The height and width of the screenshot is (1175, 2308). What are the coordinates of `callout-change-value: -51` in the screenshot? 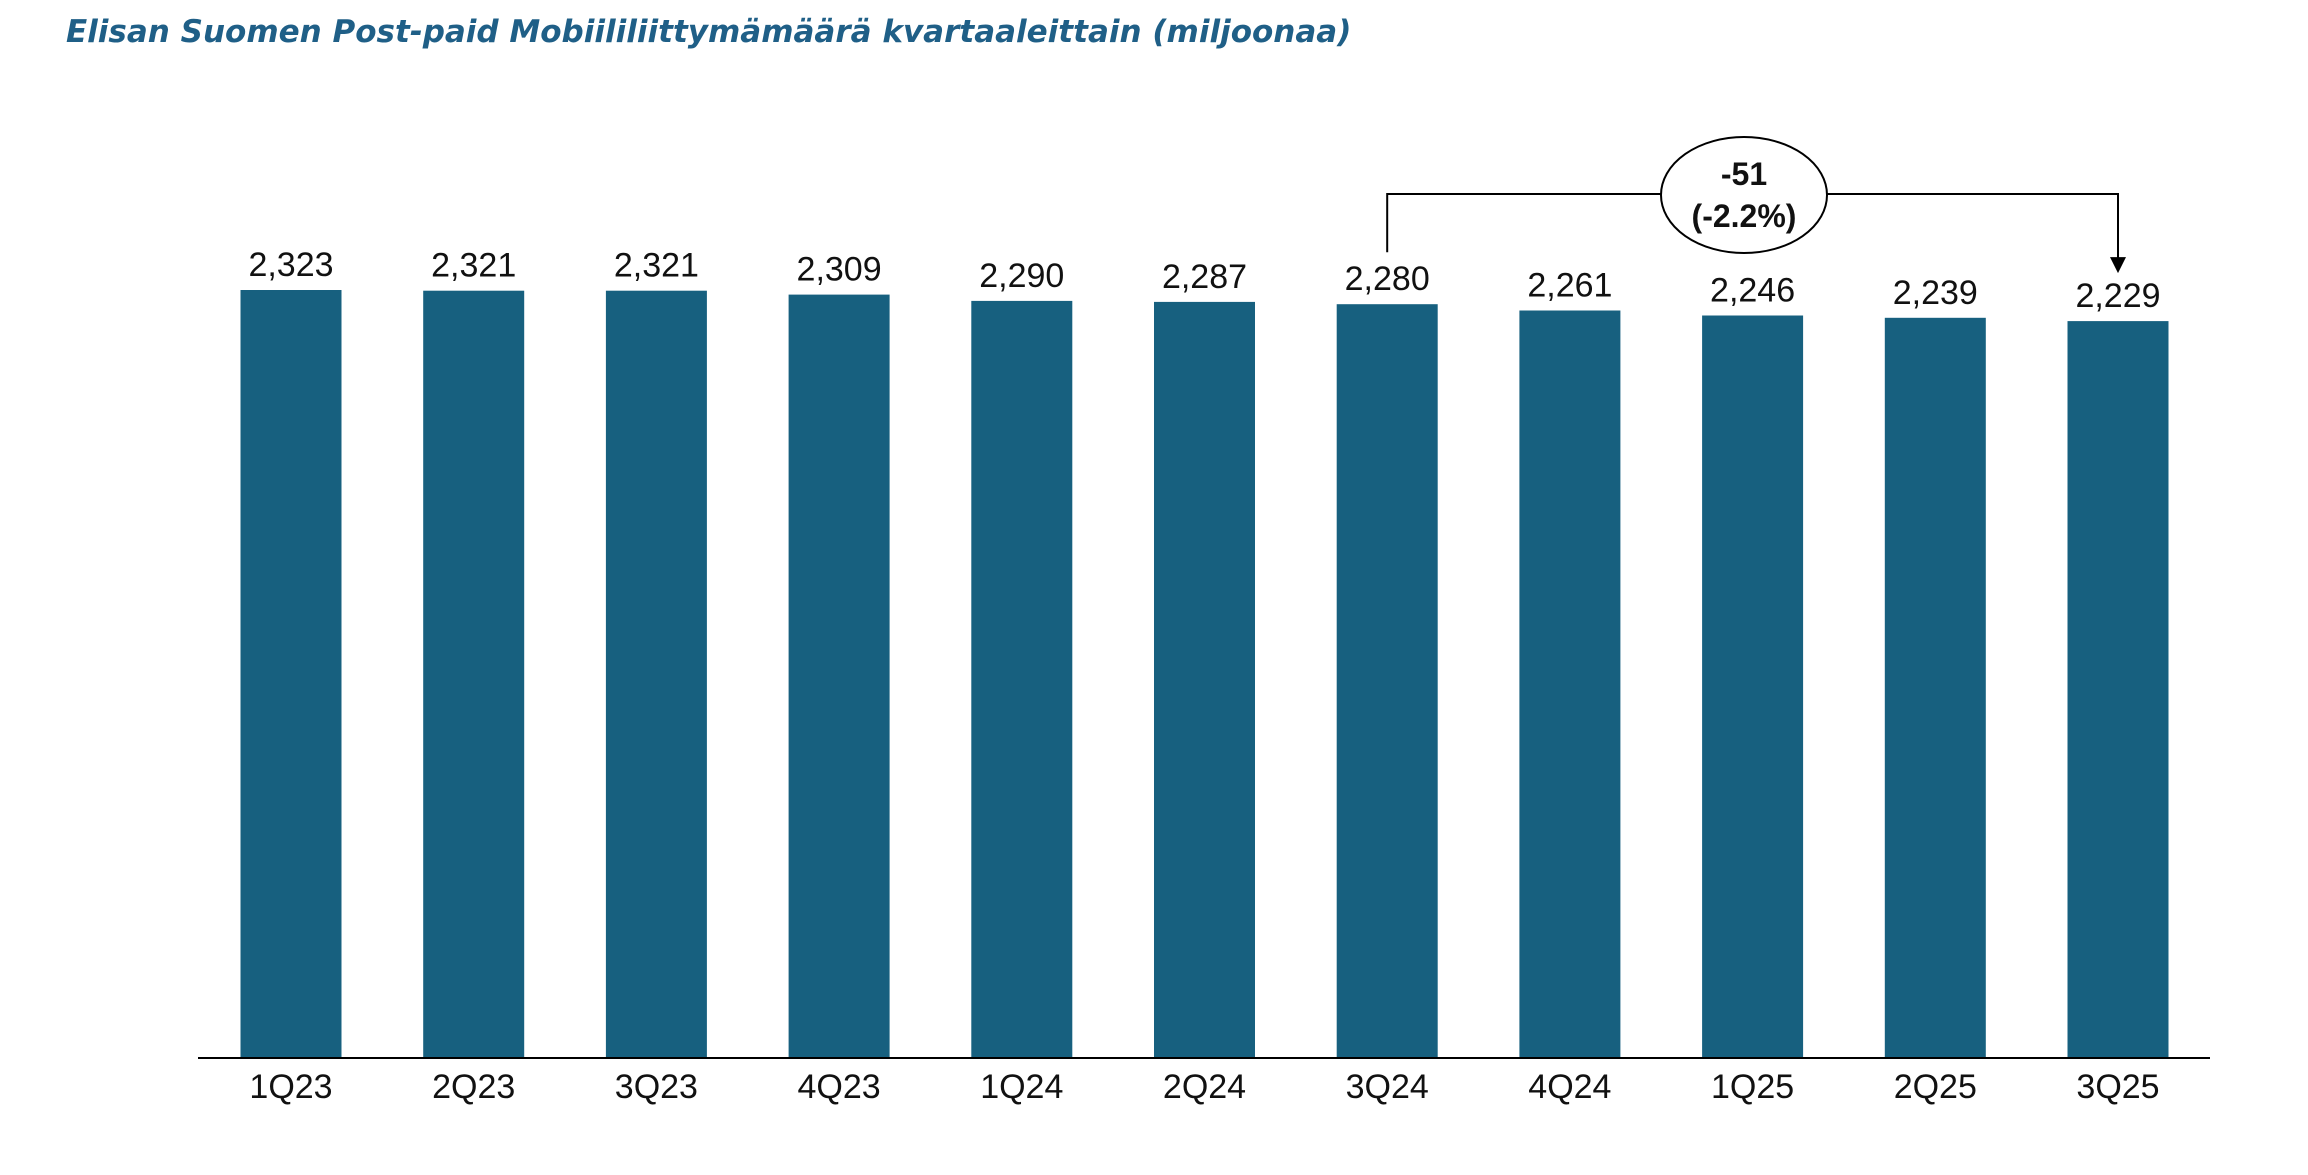 It's located at (1744, 174).